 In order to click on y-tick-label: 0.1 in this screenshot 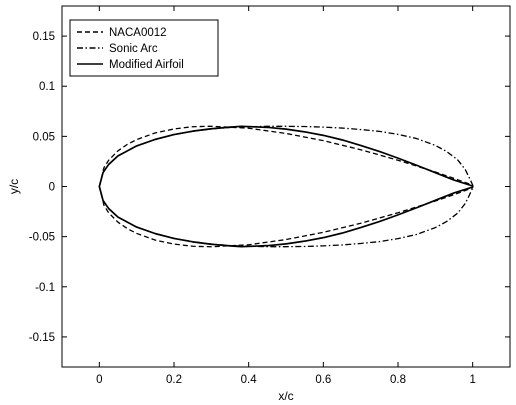, I will do `click(47, 87)`.